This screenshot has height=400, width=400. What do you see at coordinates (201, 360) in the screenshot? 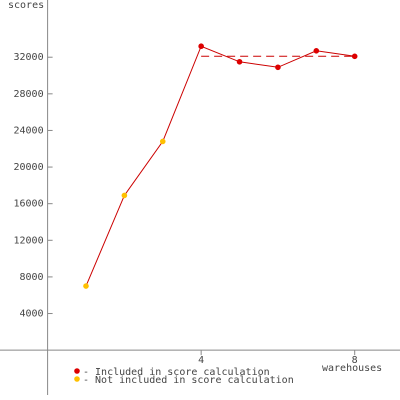
I see `x-tick-label: 4` at bounding box center [201, 360].